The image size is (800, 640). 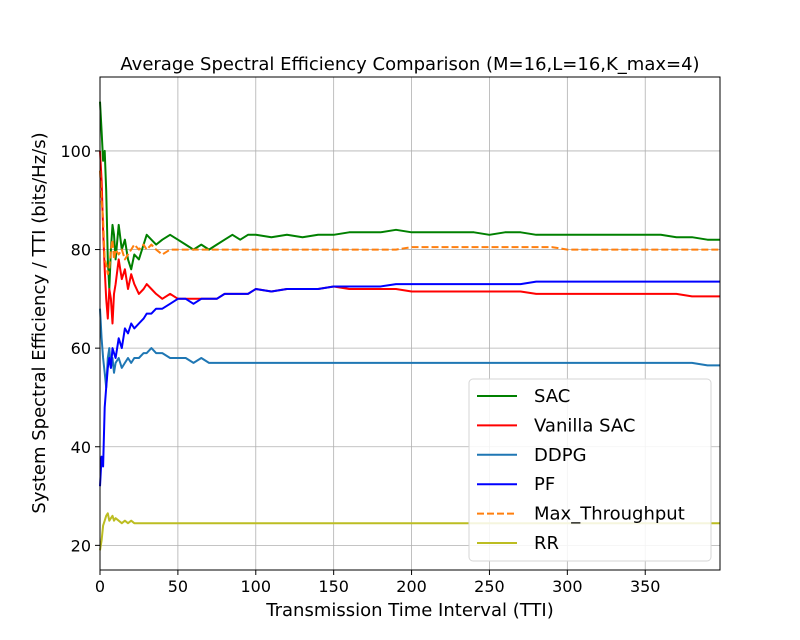 I want to click on x-tick-label: 100, so click(x=256, y=586).